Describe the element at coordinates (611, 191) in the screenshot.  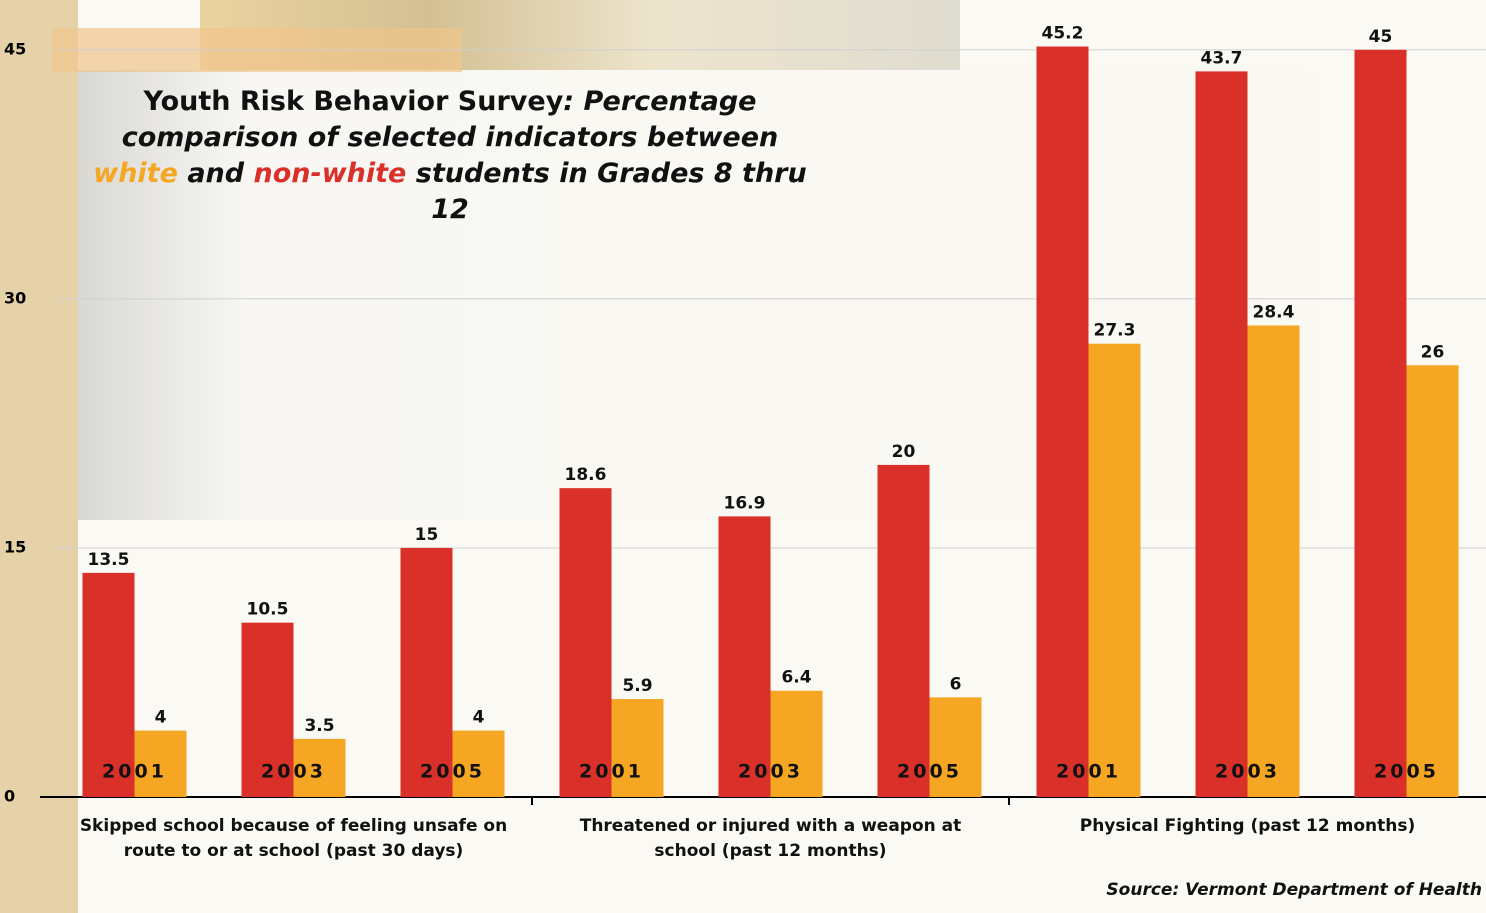
I see `title-part: students in Grades 8 thru 12` at that location.